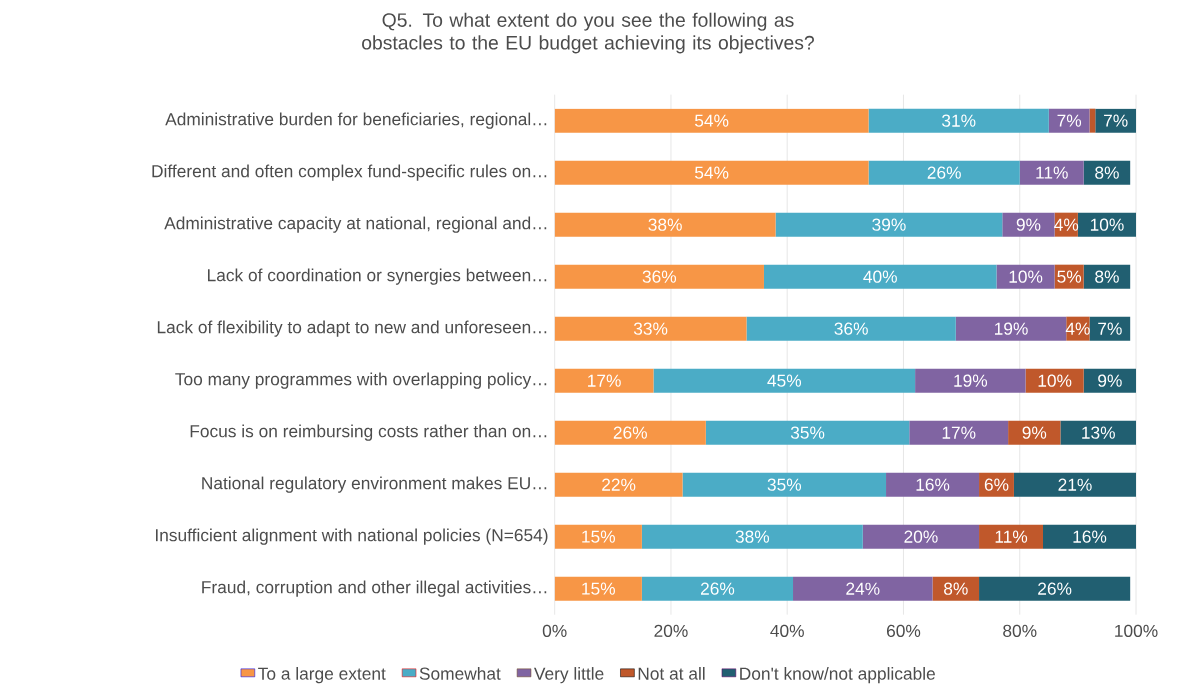 The image size is (1178, 700). I want to click on data-label: 33%, so click(650, 328).